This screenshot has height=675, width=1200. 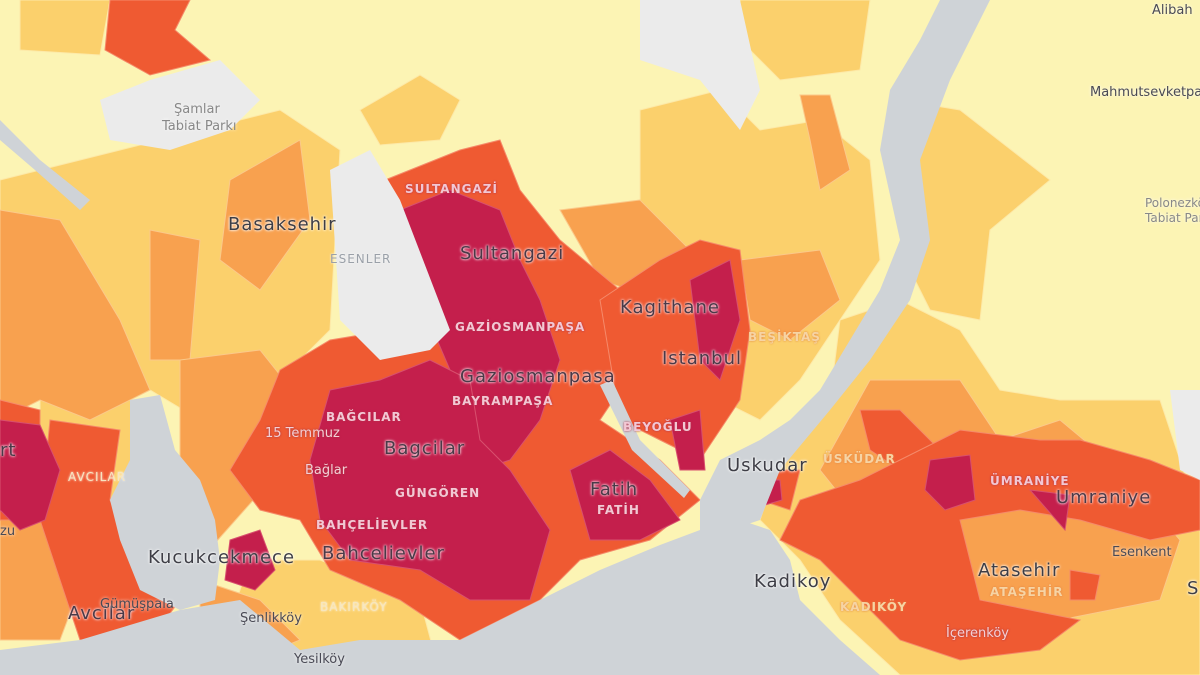 I want to click on label-basaksehir: Basaksehir, so click(x=282, y=224).